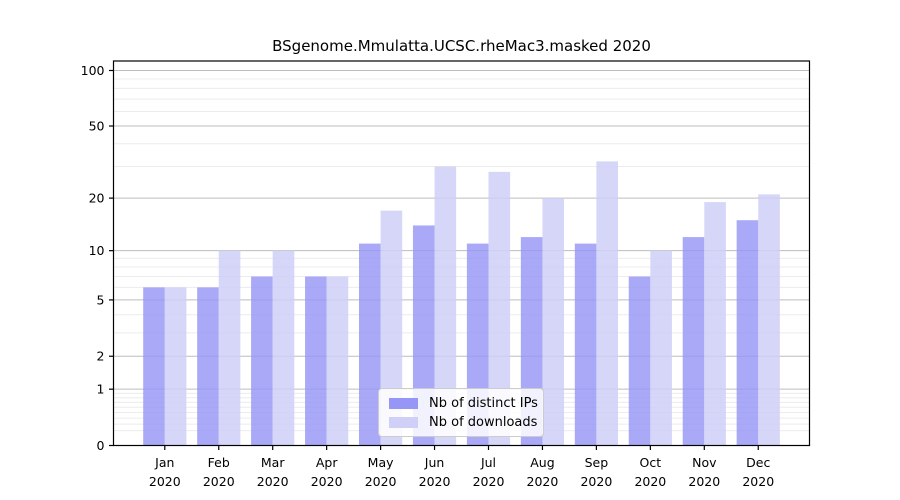 This screenshot has height=500, width=900. What do you see at coordinates (607, 303) in the screenshot?
I see `bar-nb-of-downloads-sep` at bounding box center [607, 303].